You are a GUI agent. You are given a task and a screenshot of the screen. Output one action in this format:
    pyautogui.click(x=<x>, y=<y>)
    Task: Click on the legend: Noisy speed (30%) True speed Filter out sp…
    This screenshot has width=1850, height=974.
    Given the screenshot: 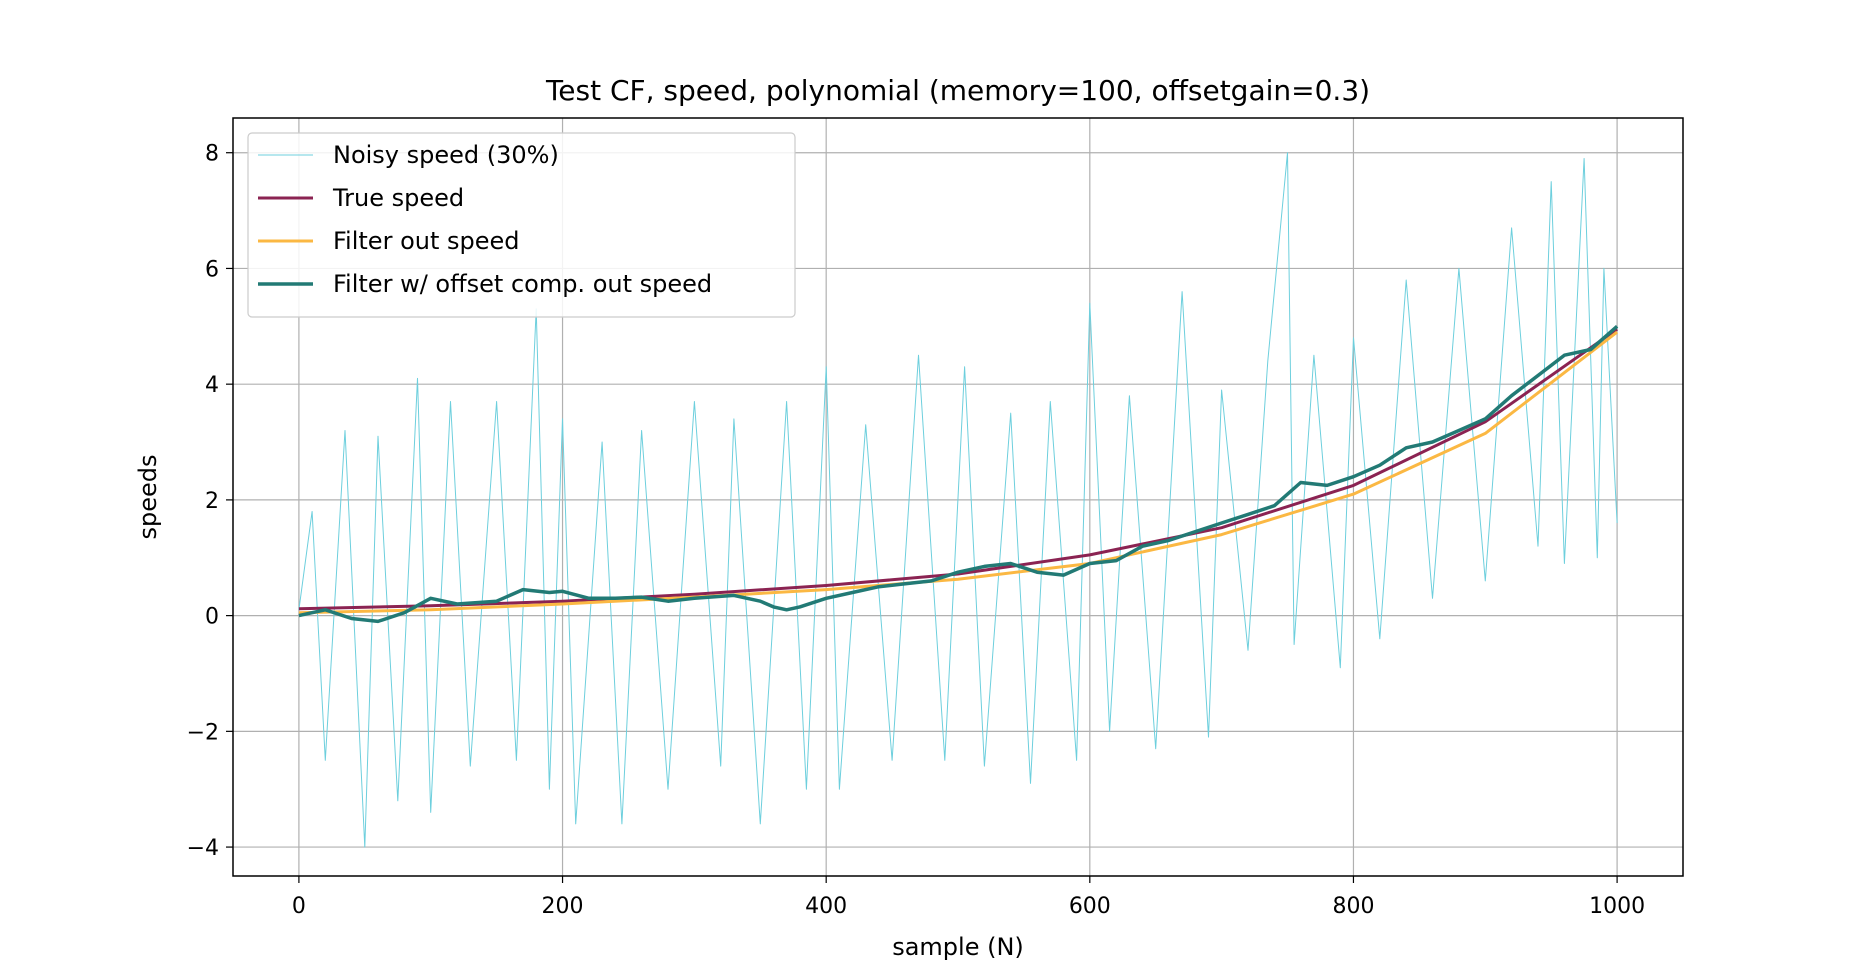 What is the action you would take?
    pyautogui.click(x=521, y=225)
    